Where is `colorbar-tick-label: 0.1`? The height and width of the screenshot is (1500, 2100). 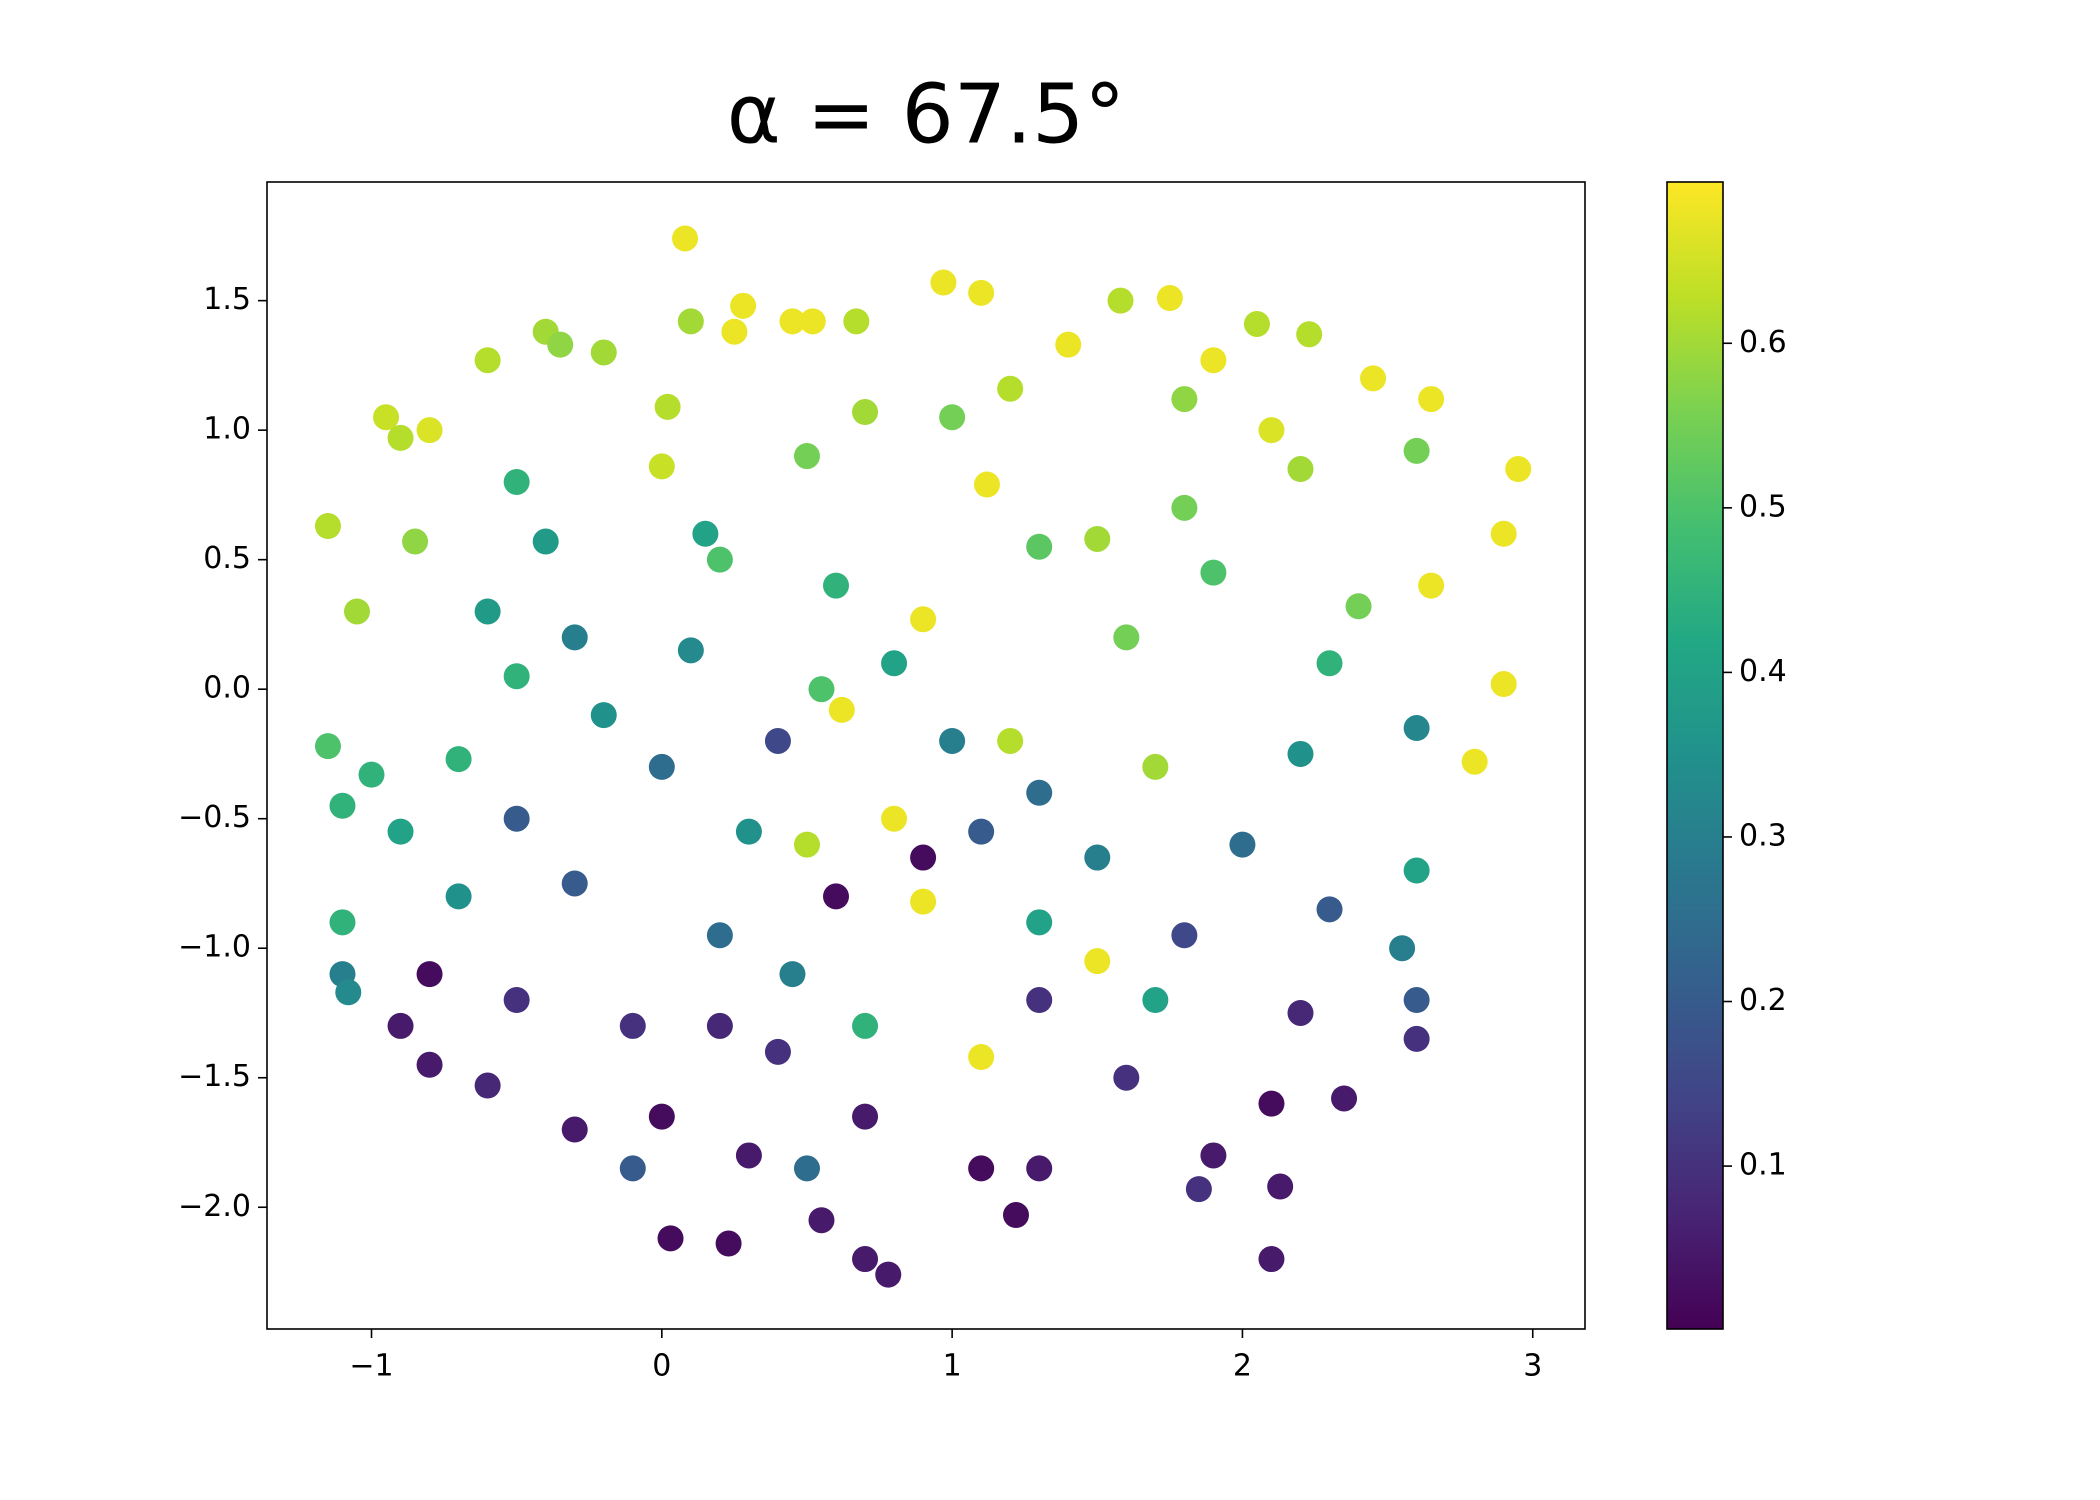
colorbar-tick-label: 0.1 is located at coordinates (1763, 1165).